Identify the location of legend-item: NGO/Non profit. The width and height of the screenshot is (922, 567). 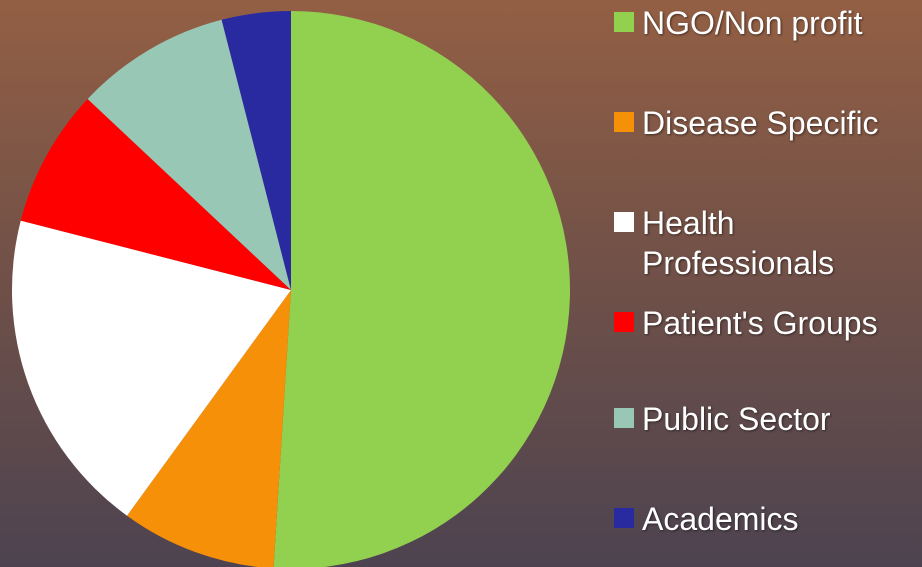
(767, 23).